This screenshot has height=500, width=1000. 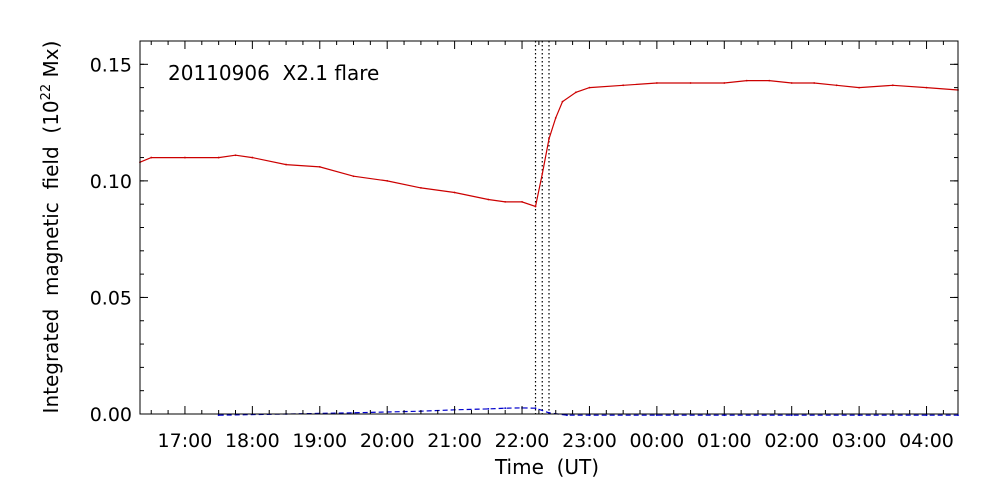 What do you see at coordinates (111, 182) in the screenshot?
I see `y-tick-label: 0.10` at bounding box center [111, 182].